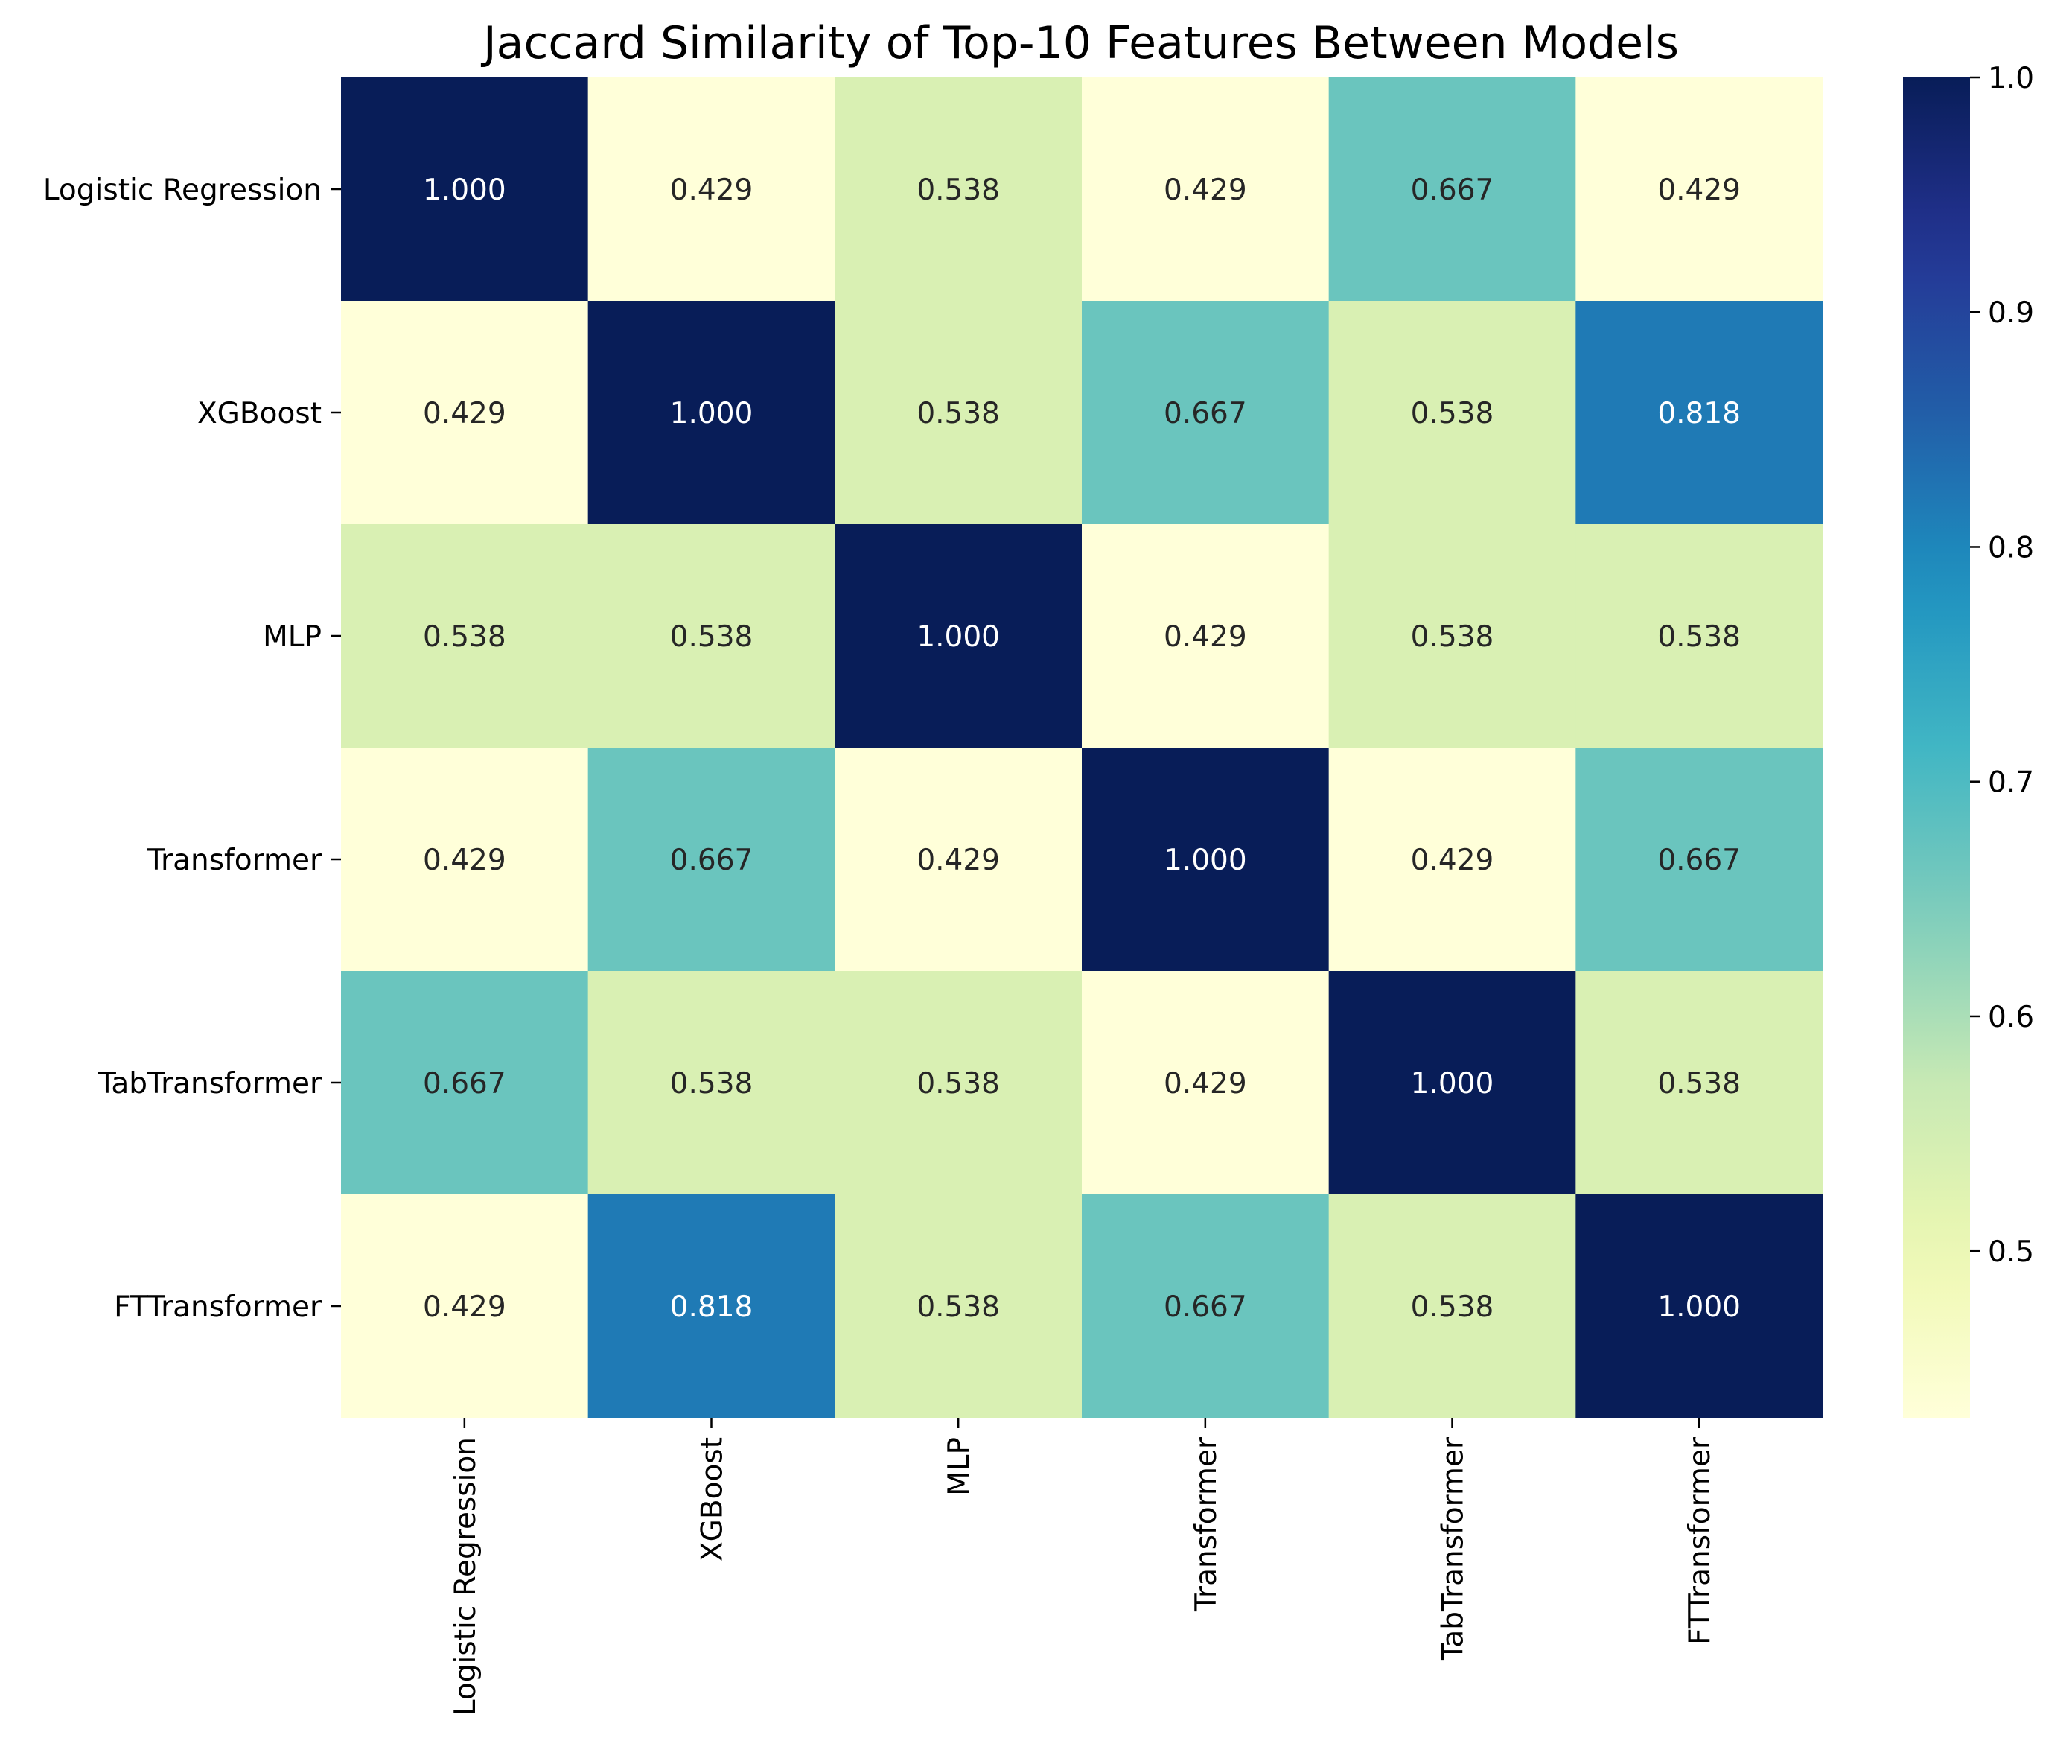 The height and width of the screenshot is (1764, 2072). I want to click on colorbar-tick-label: 0.5, so click(2011, 1252).